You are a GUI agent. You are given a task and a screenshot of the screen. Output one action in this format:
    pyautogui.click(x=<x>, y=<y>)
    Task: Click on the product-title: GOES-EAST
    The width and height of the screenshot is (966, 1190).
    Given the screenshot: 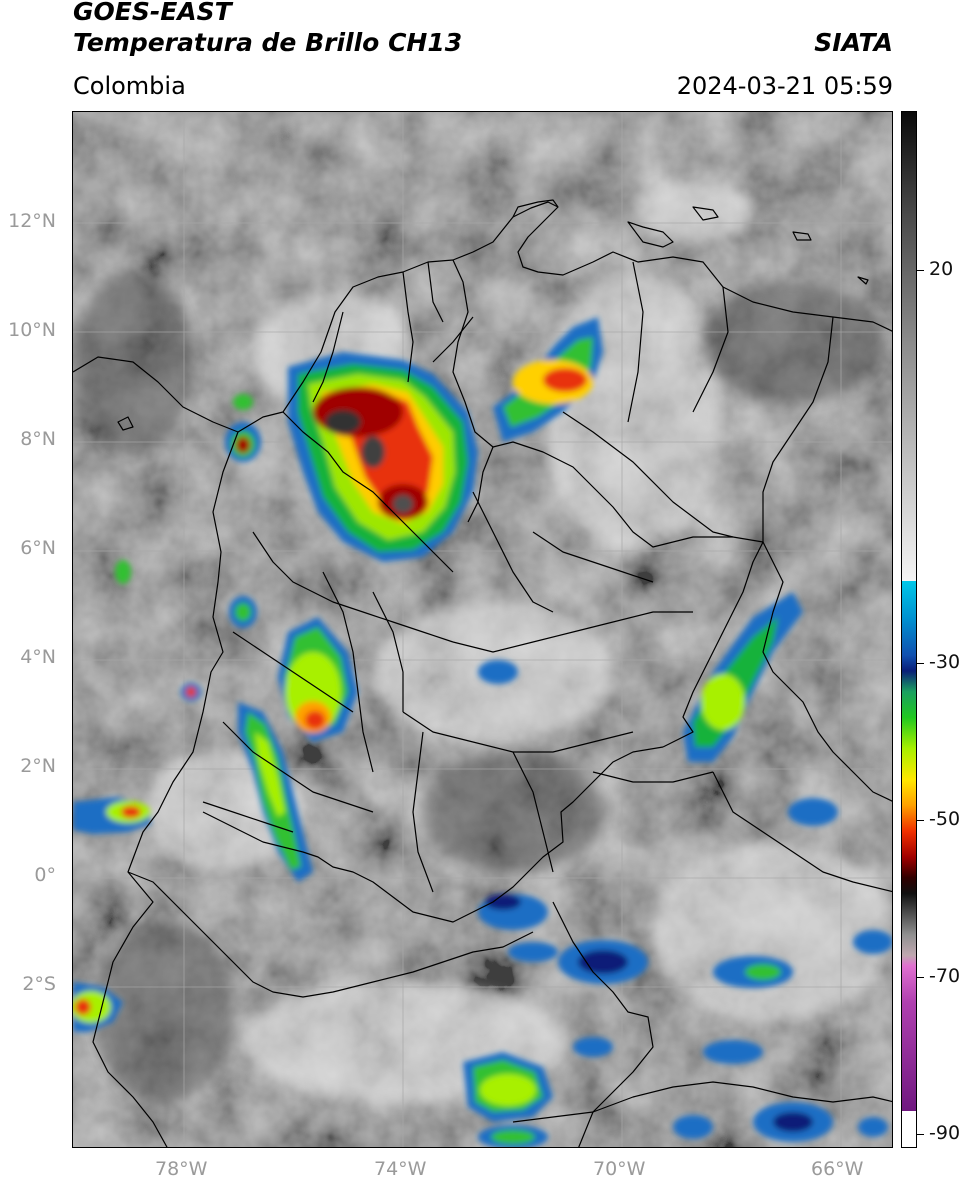 What is the action you would take?
    pyautogui.click(x=152, y=13)
    